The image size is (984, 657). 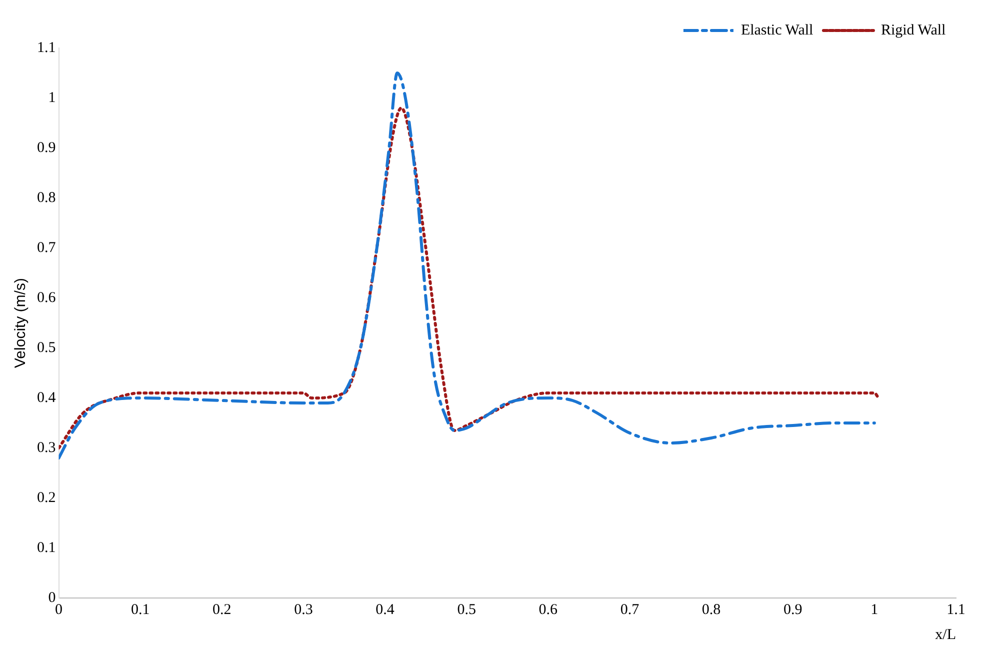 I want to click on y-axis-title: Velocity (m/s), so click(x=21, y=323).